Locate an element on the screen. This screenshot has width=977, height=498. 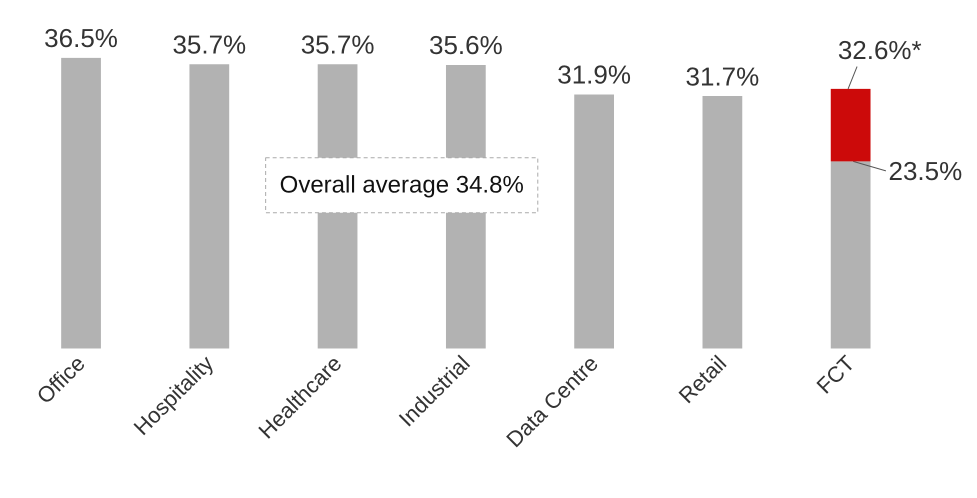
data-label: 35.6% is located at coordinates (465, 45).